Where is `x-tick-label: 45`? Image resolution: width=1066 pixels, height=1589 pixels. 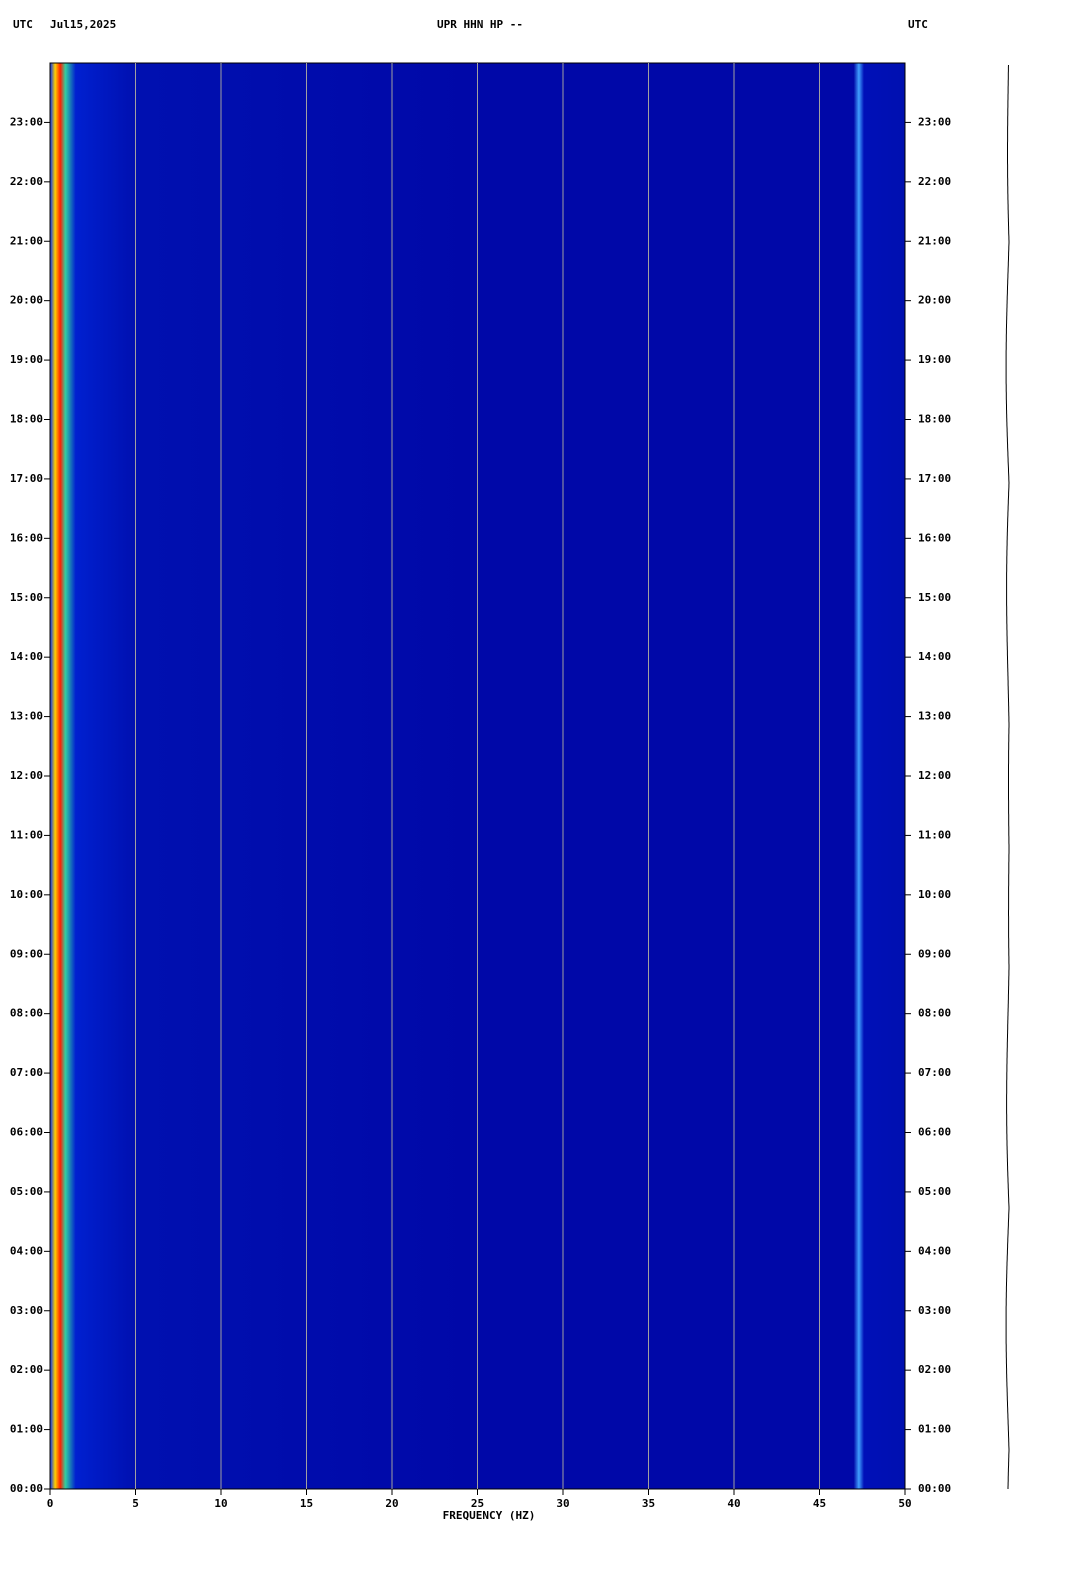
x-tick-label: 45 is located at coordinates (819, 1503).